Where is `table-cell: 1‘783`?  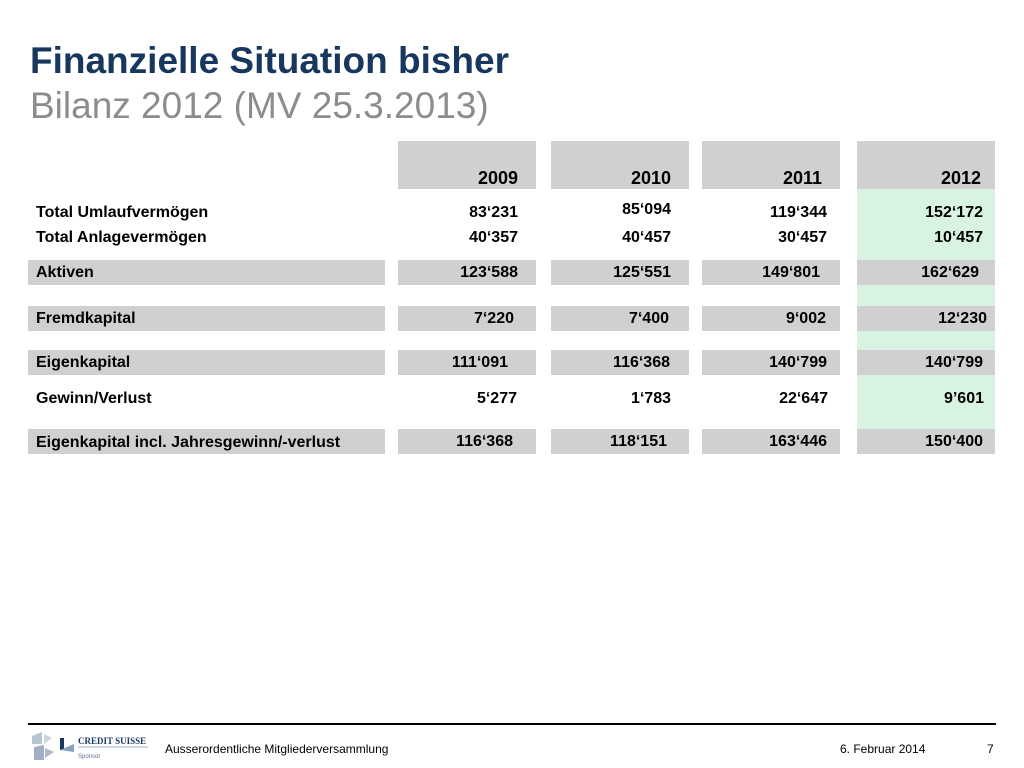 table-cell: 1‘783 is located at coordinates (650, 398).